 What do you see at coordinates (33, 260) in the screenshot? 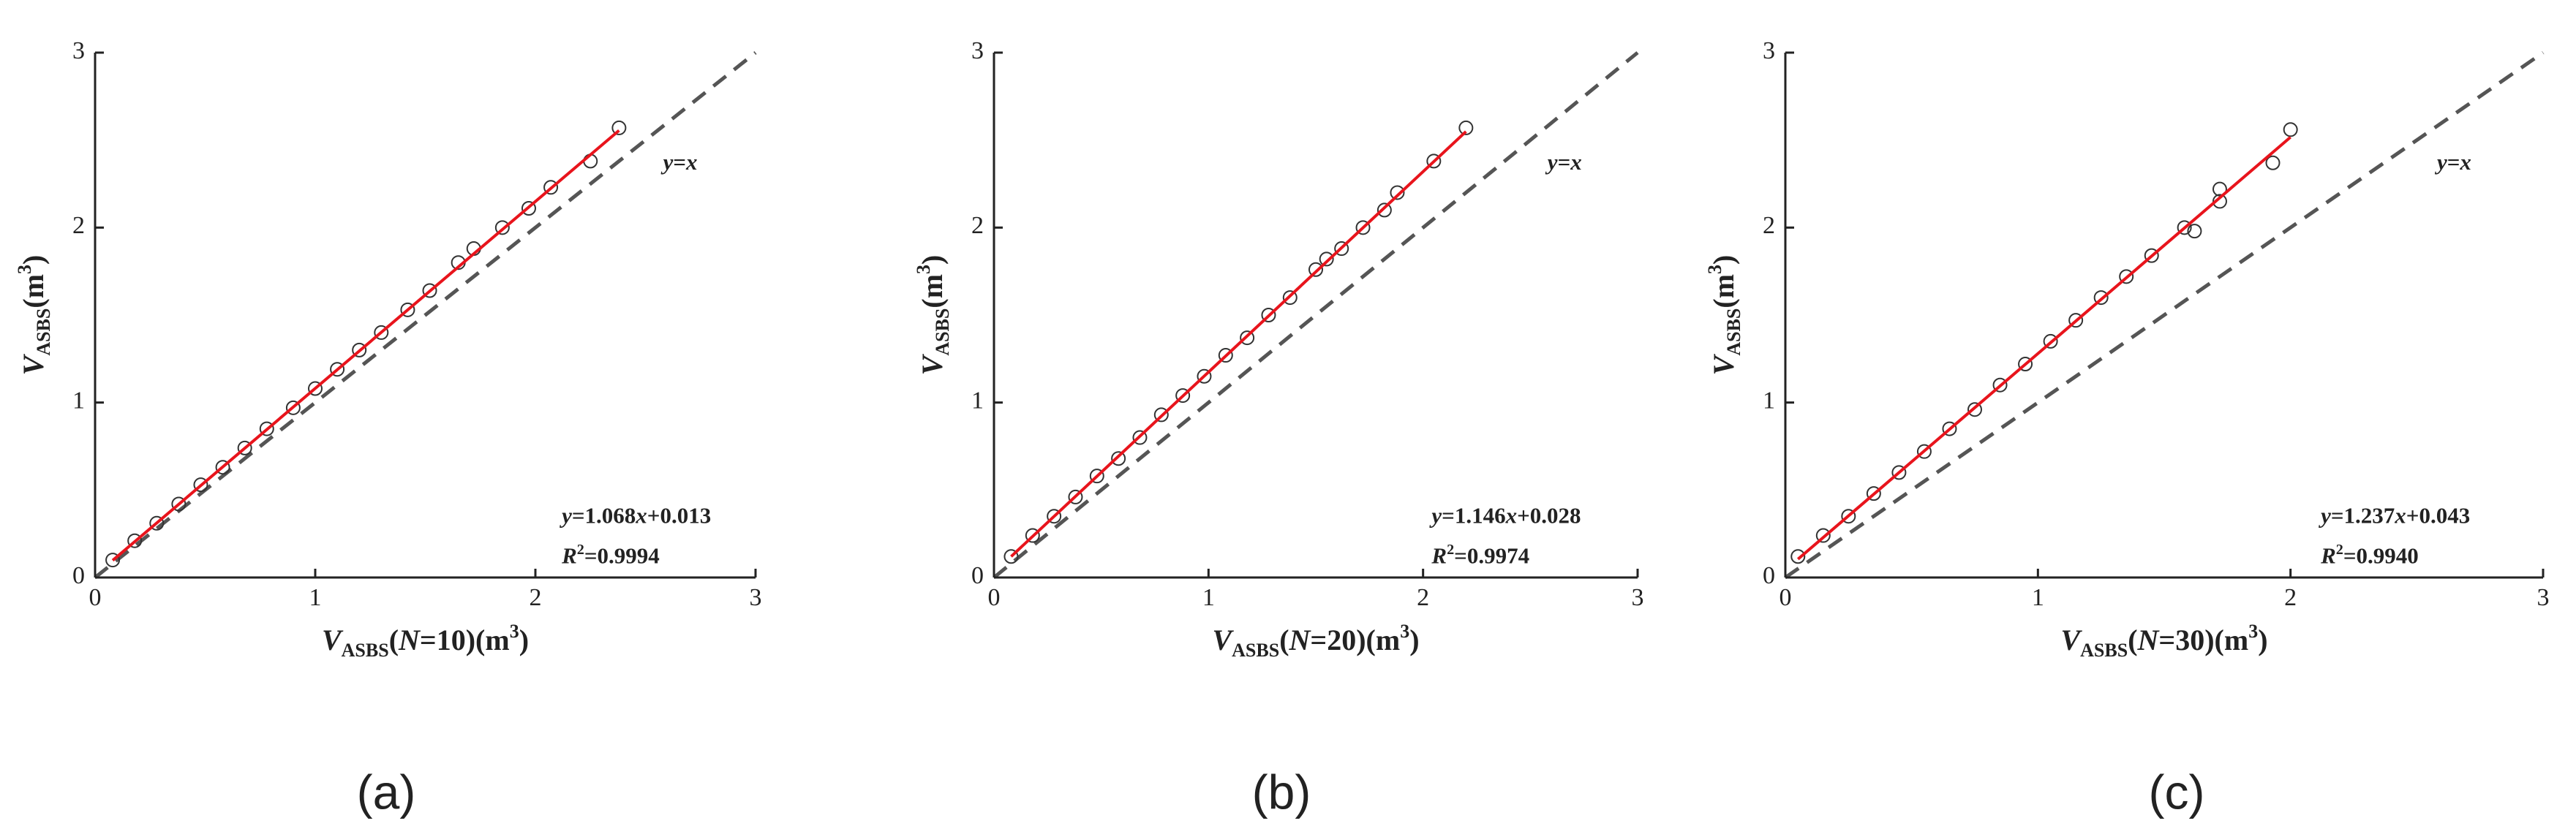
I see `y-axis-label-part: )` at bounding box center [33, 260].